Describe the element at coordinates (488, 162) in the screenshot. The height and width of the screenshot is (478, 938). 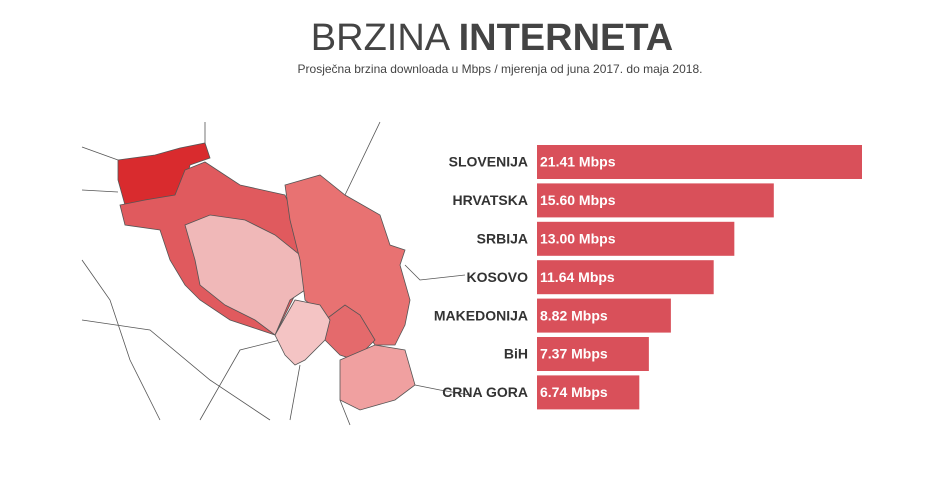
I see `category-label: SLOVENIJA` at that location.